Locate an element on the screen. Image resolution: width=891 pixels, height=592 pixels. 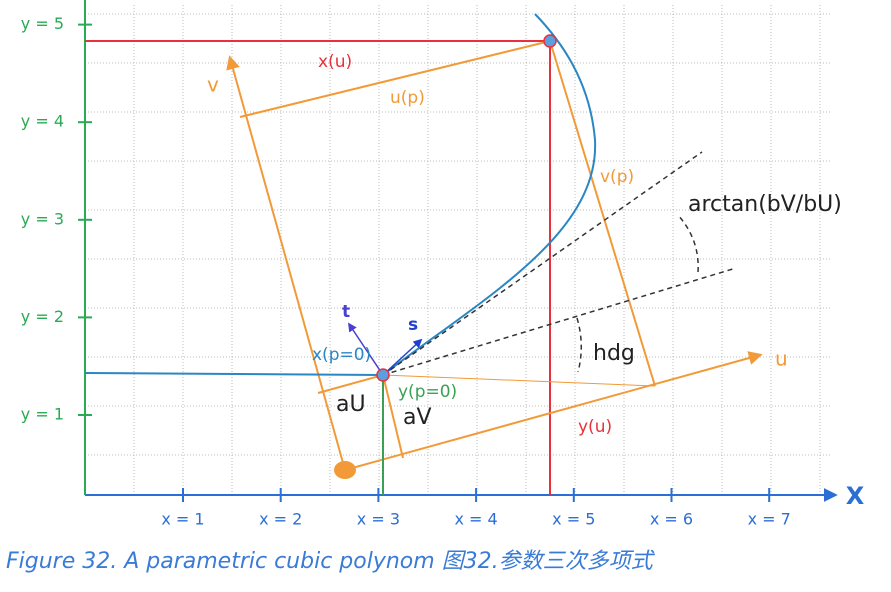
t-arrow is located at coordinates (366, 349).